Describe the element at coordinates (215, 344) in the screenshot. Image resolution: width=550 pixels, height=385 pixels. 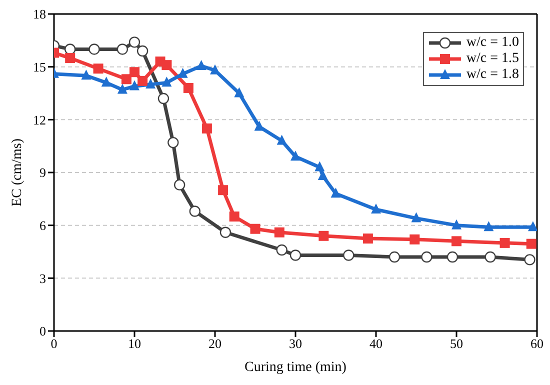
I see `x-tick-label: 20` at that location.